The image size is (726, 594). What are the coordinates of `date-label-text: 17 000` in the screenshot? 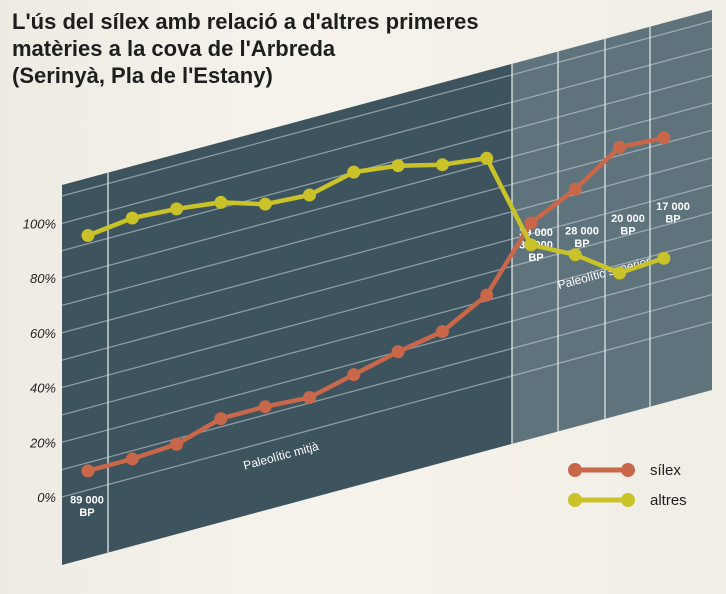 It's located at (673, 207).